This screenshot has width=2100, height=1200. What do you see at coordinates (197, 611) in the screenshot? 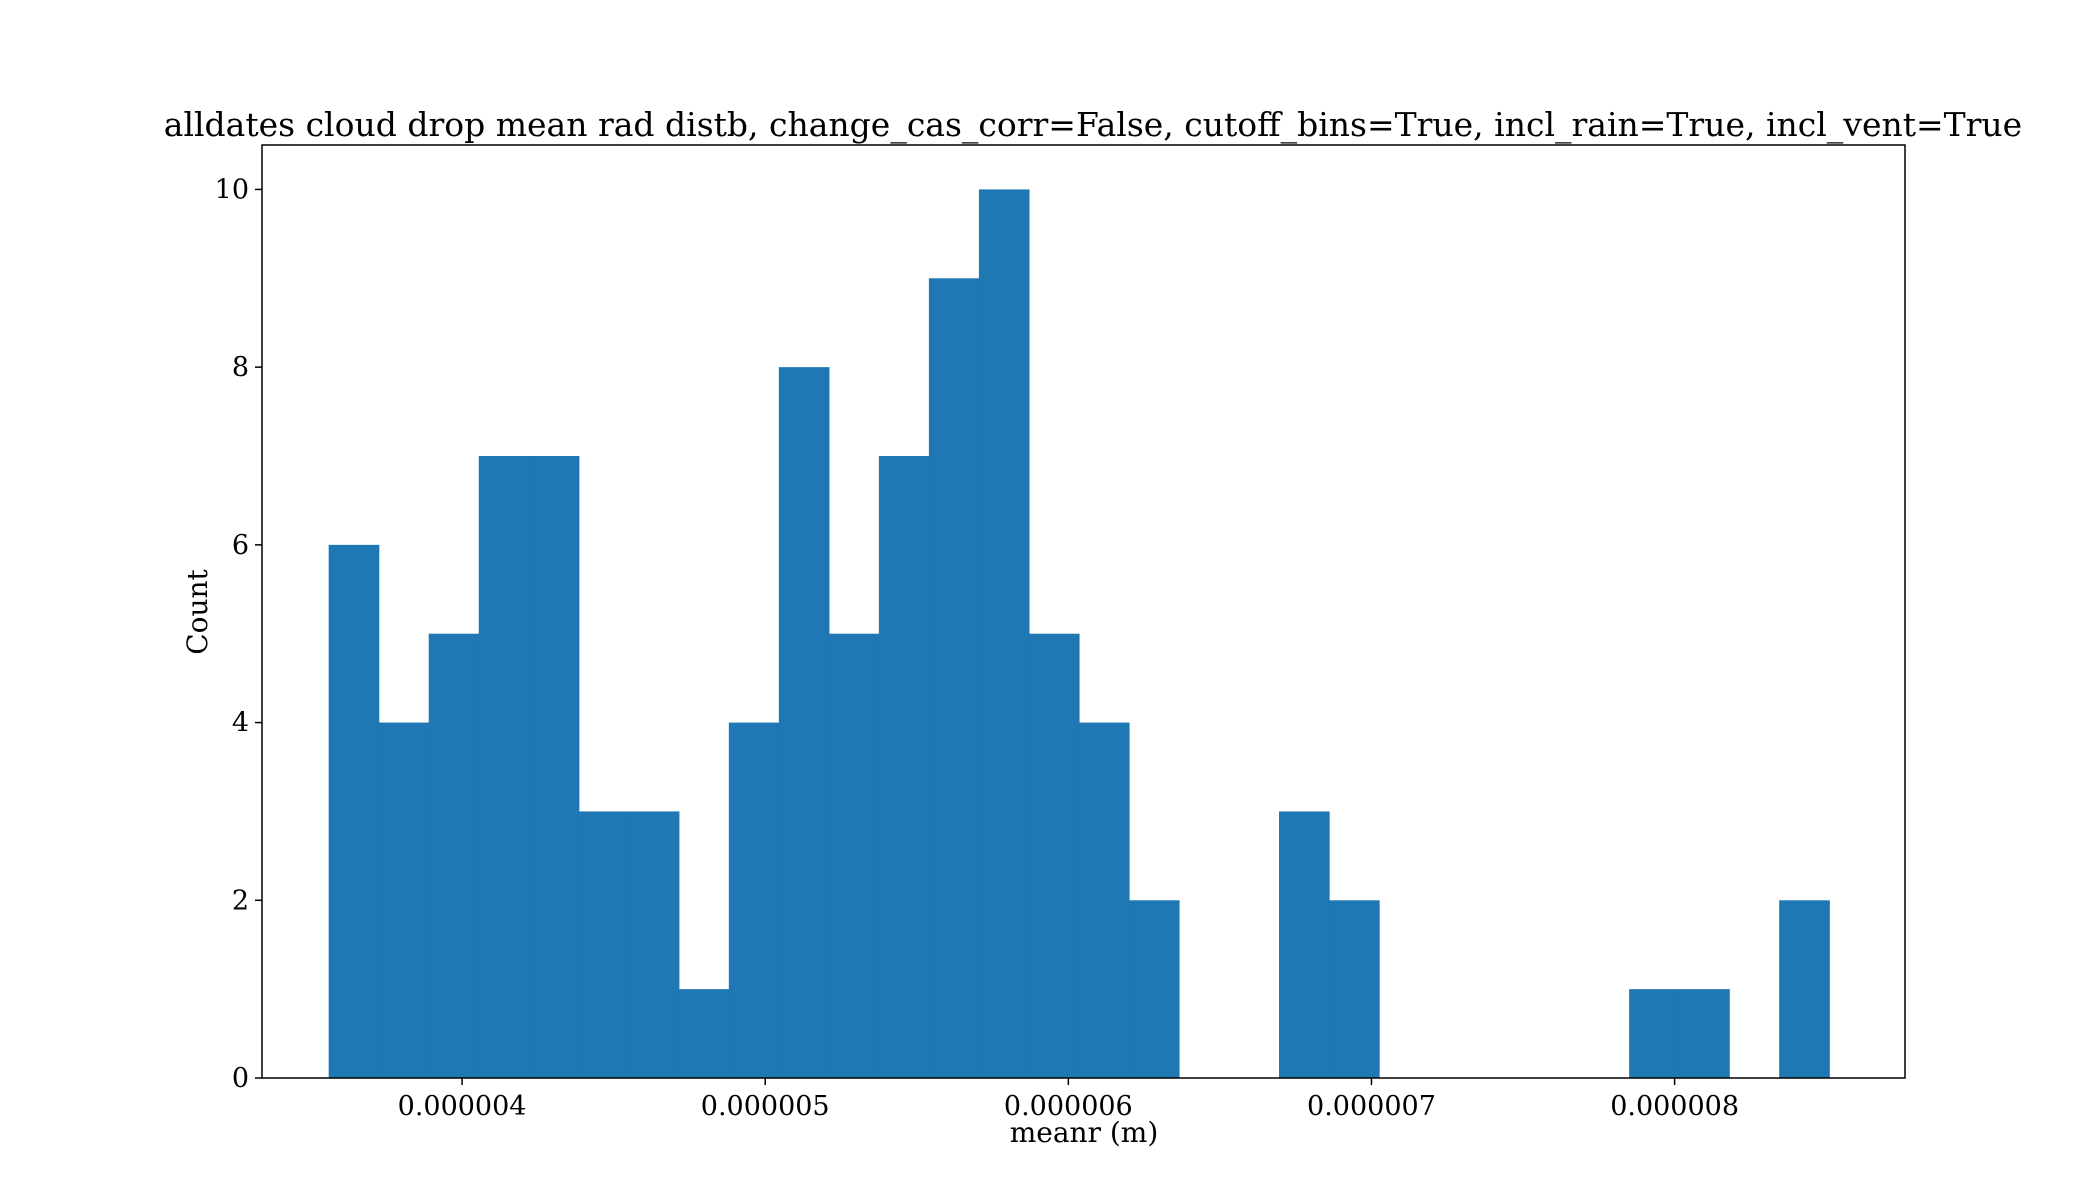
I see `y-axis-label: Count` at bounding box center [197, 611].